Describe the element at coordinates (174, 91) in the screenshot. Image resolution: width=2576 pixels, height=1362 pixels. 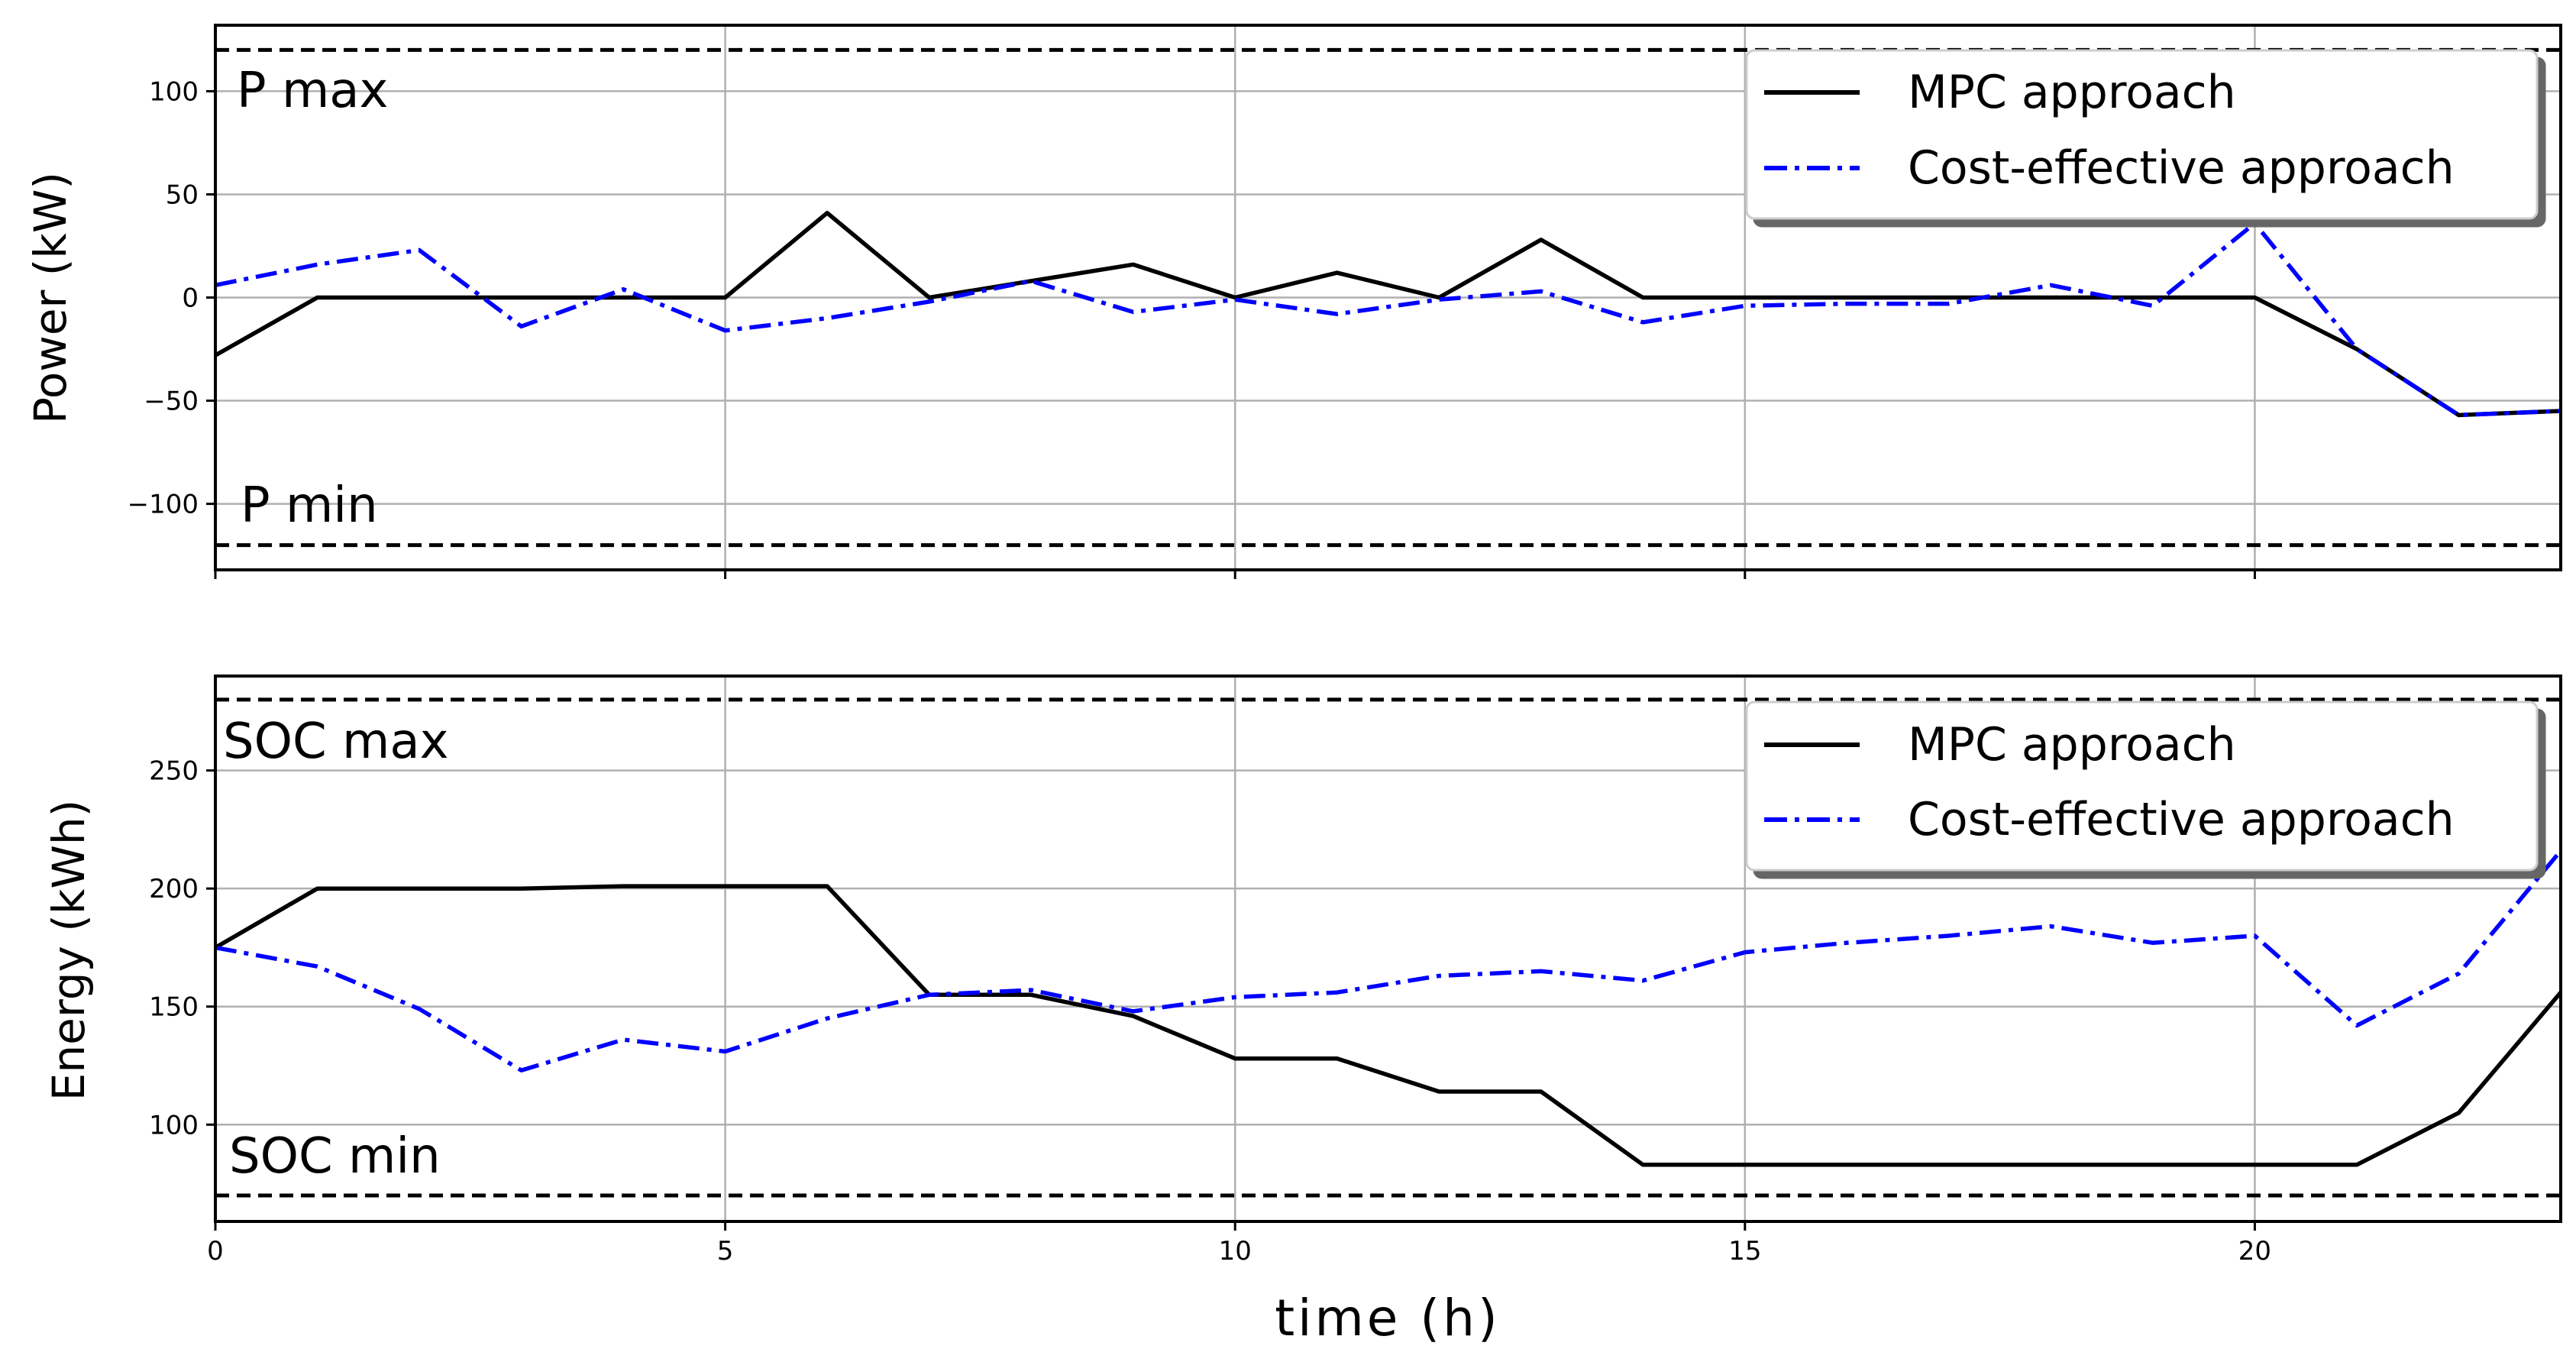
I see `power-y-tick-label: 100` at that location.